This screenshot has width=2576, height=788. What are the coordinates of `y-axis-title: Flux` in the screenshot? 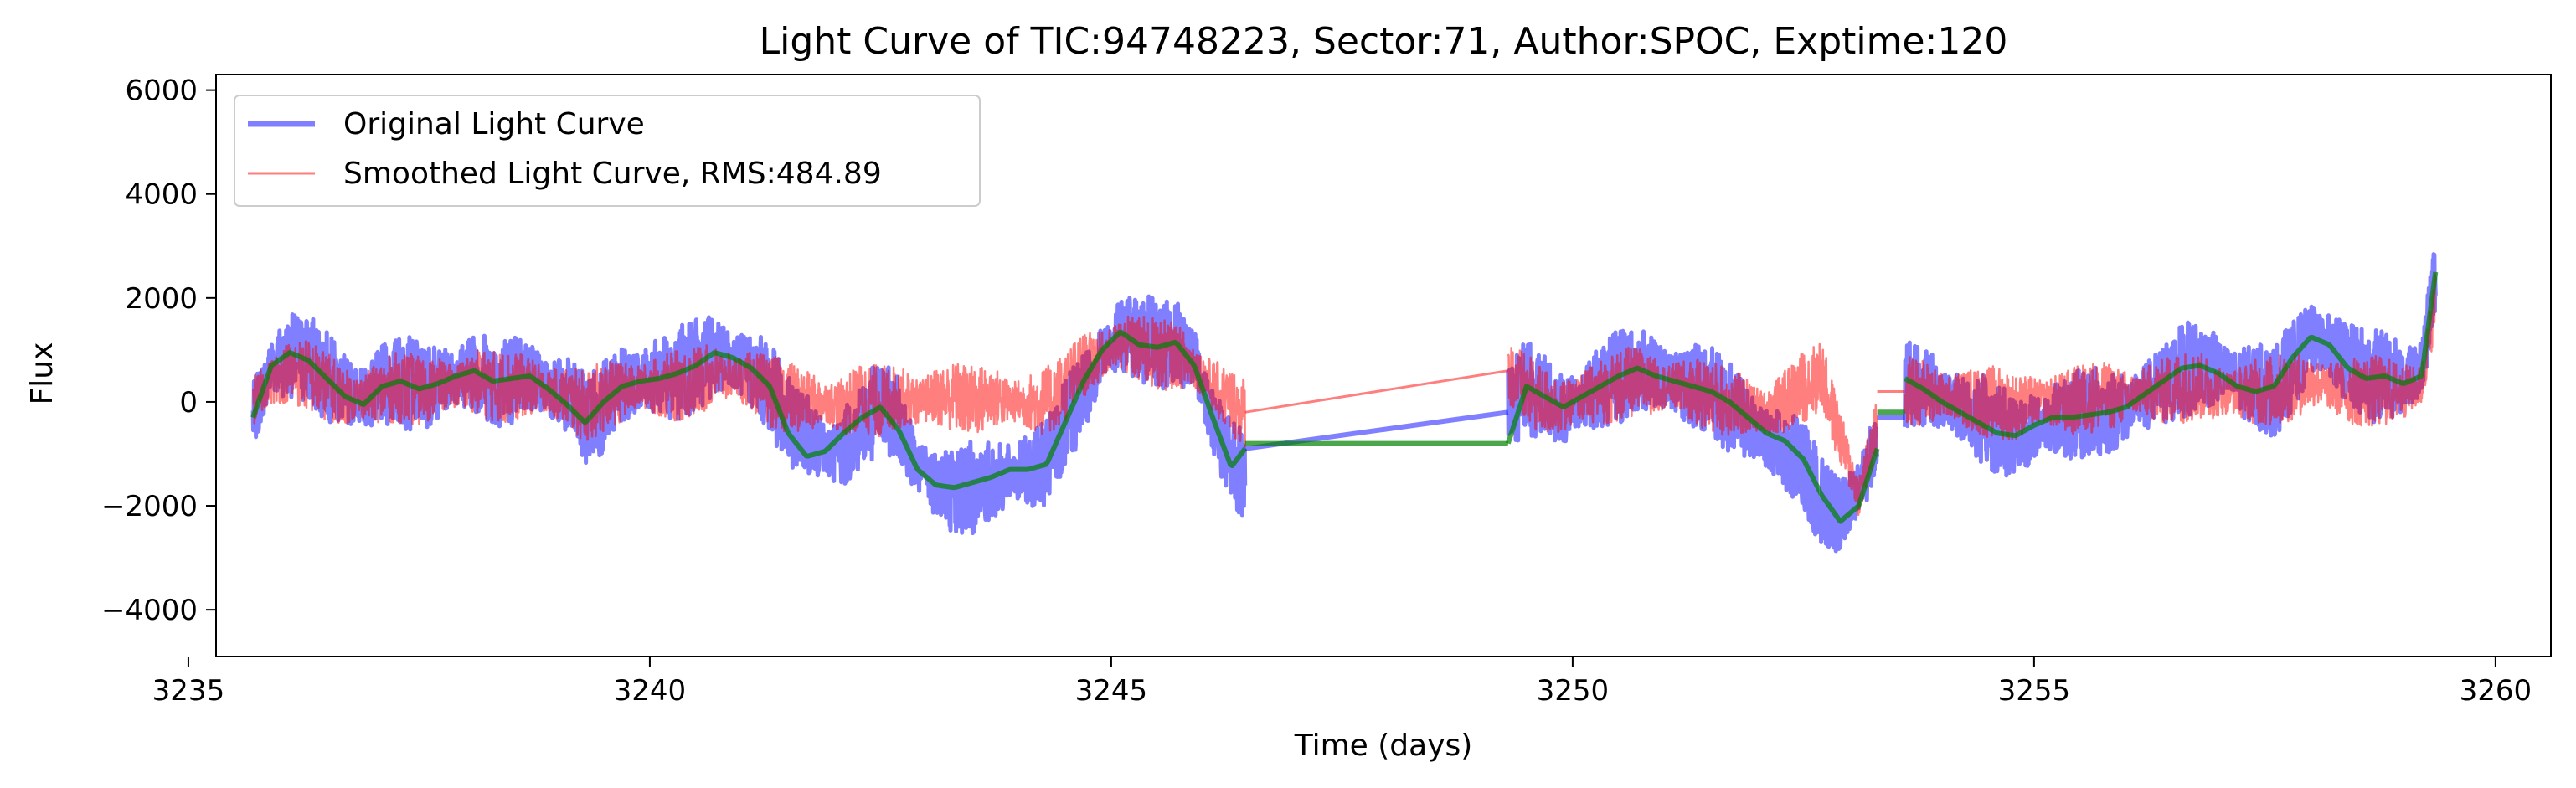 It's located at (42, 373).